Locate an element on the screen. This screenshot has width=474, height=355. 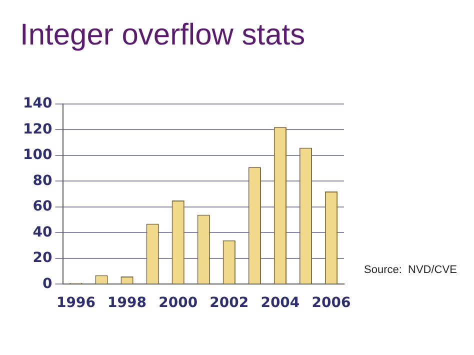
x-tick-label: 2004 is located at coordinates (280, 303).